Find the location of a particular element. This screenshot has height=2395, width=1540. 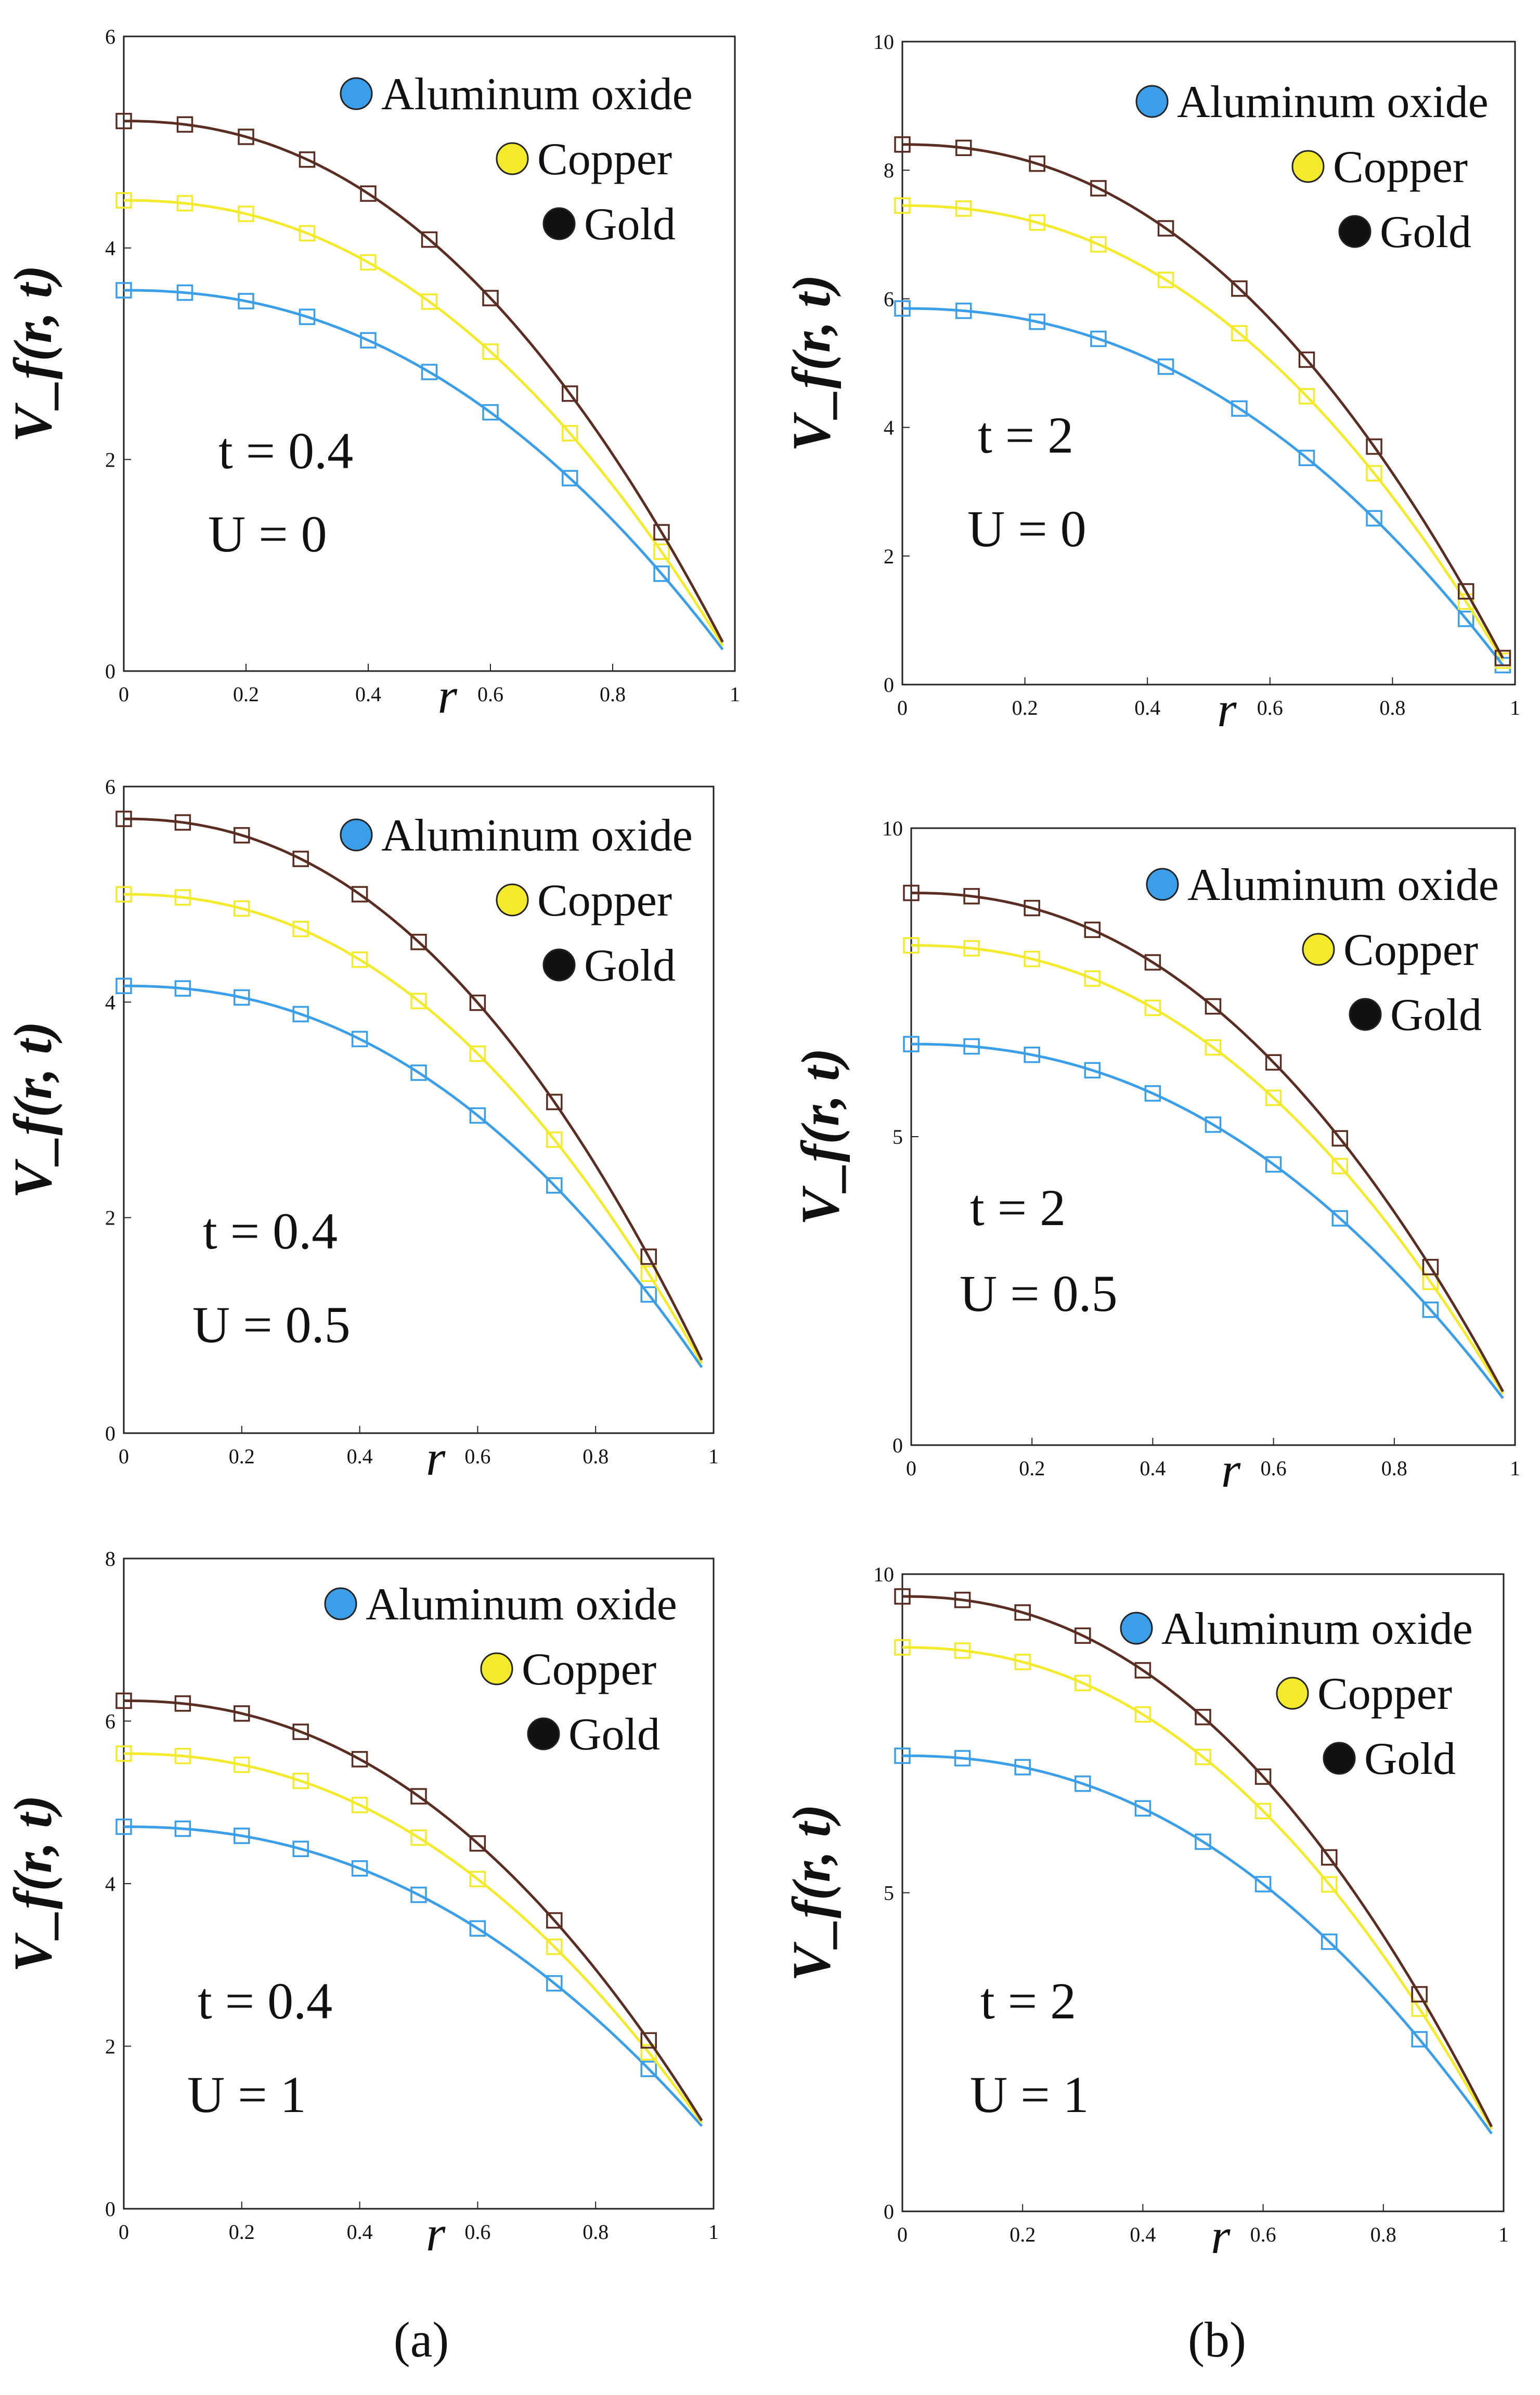

legend-label: Aluminum oxide is located at coordinates (1343, 885).